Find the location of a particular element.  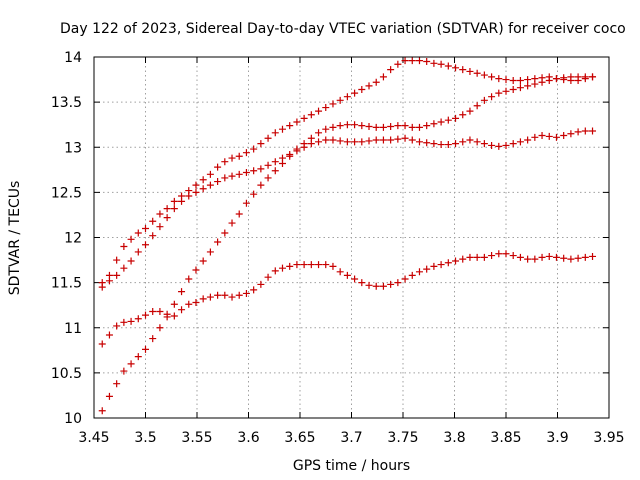

x-tick-labels: 3.45 3.5 3.55 3.6 3.65 3.7 3.75 3.8 3.85 3.9 3.95 is located at coordinates (351, 438).